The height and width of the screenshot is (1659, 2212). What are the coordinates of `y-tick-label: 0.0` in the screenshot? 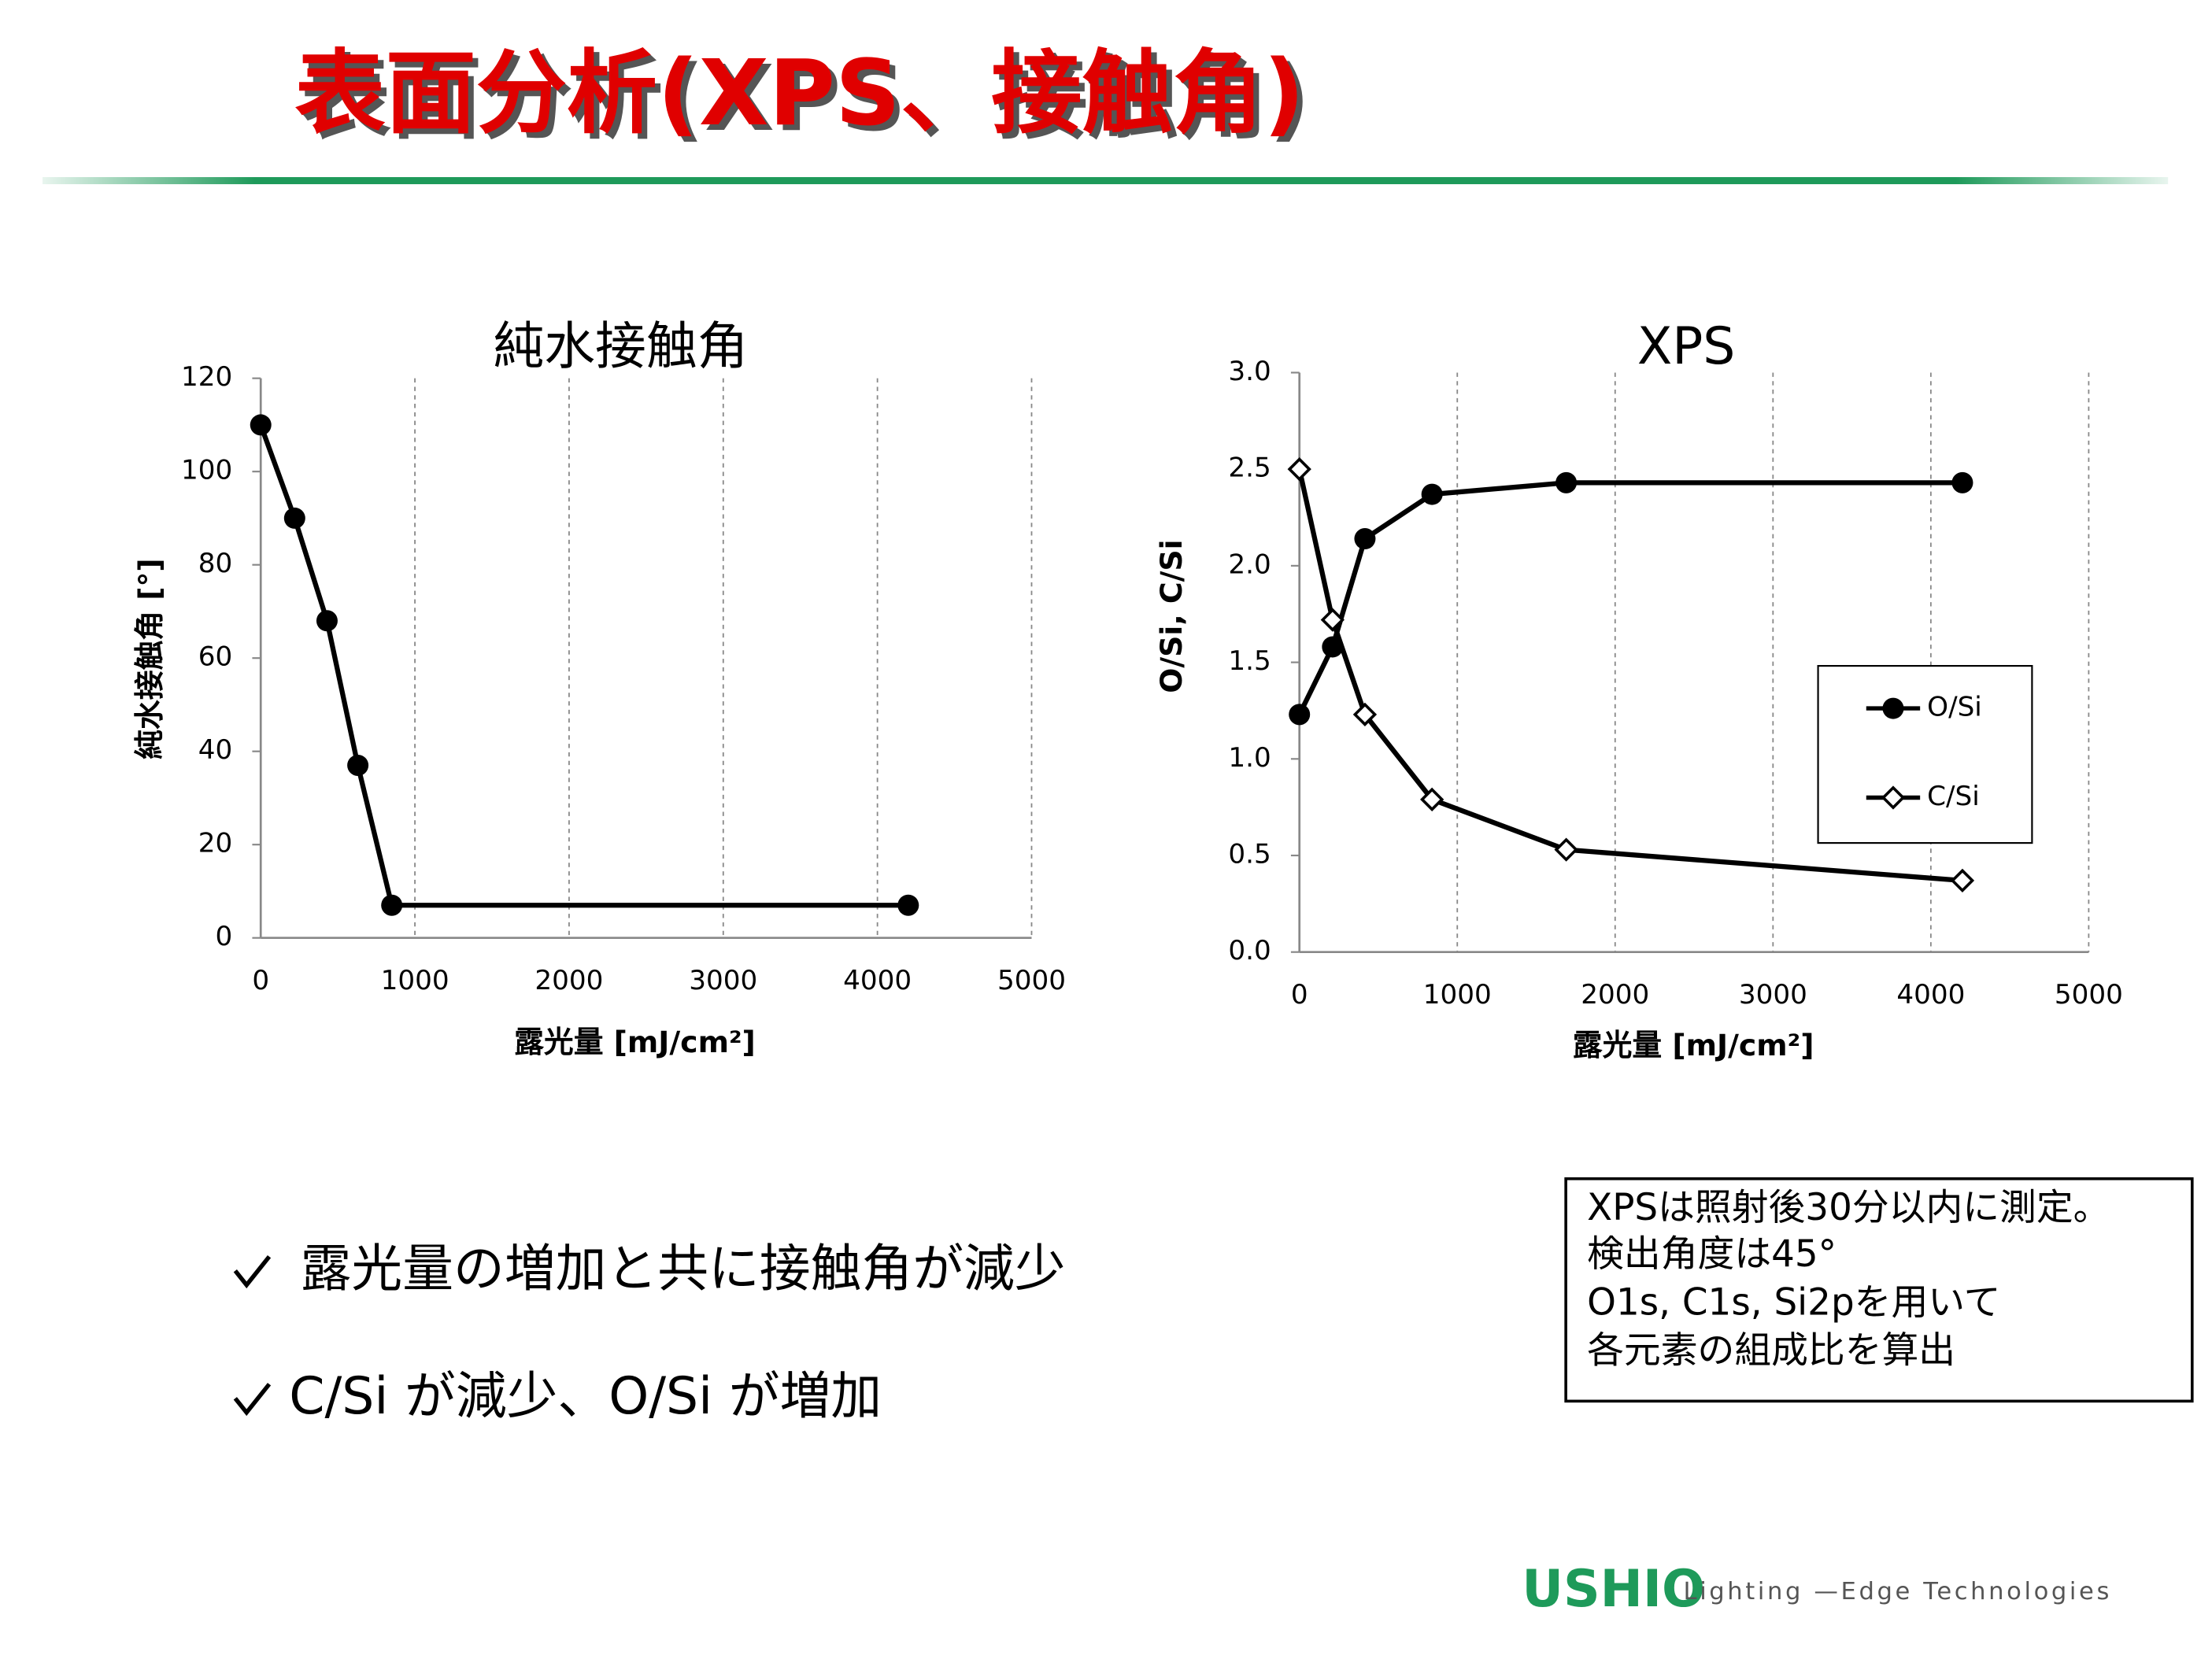 It's located at (1249, 950).